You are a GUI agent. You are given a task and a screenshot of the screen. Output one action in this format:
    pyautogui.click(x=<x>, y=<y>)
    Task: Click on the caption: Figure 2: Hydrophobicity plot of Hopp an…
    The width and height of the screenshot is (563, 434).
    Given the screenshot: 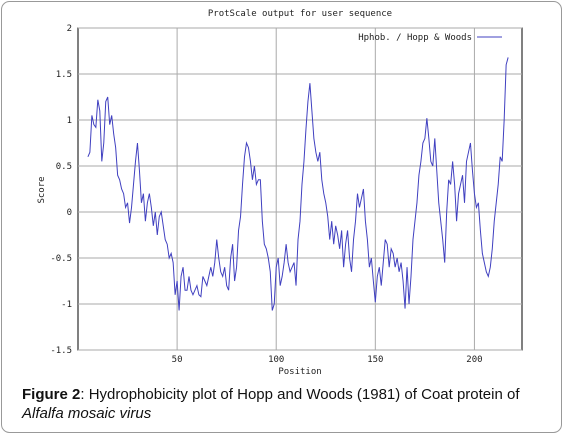 What is the action you would take?
    pyautogui.click(x=271, y=394)
    